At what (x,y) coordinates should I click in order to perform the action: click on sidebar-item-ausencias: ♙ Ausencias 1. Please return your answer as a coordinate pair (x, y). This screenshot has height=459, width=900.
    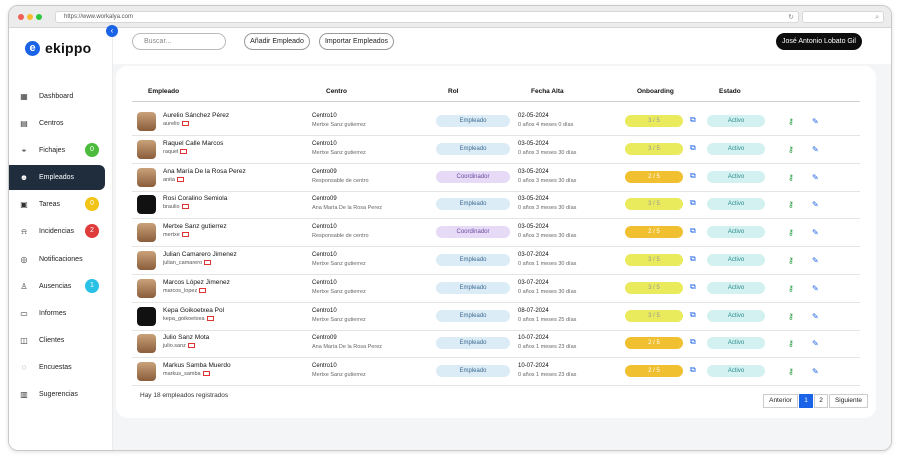
    Looking at the image, I should click on (57, 286).